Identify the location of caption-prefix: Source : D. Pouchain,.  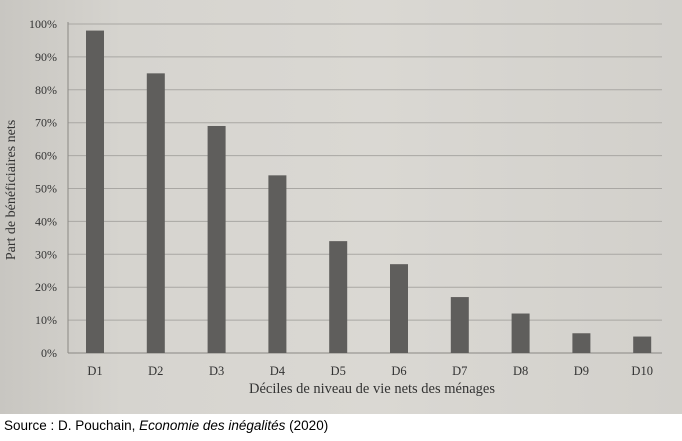
(72, 425).